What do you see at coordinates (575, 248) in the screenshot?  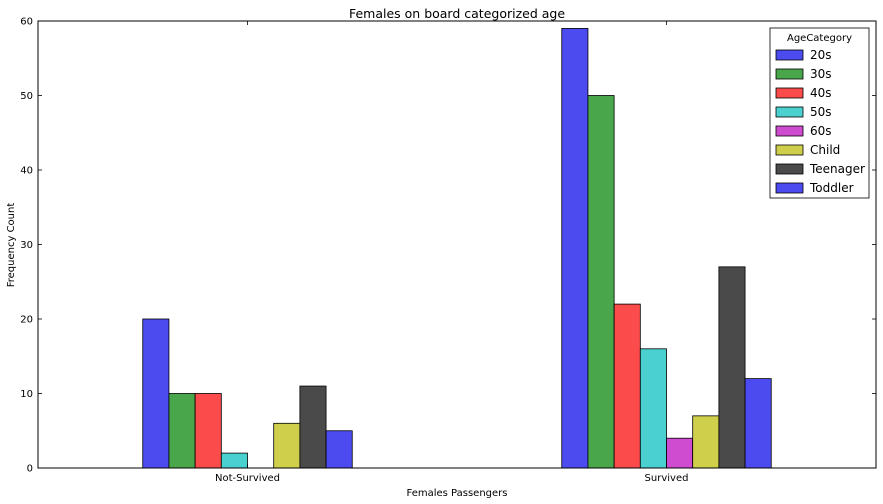 I see `bar-20s-survived` at bounding box center [575, 248].